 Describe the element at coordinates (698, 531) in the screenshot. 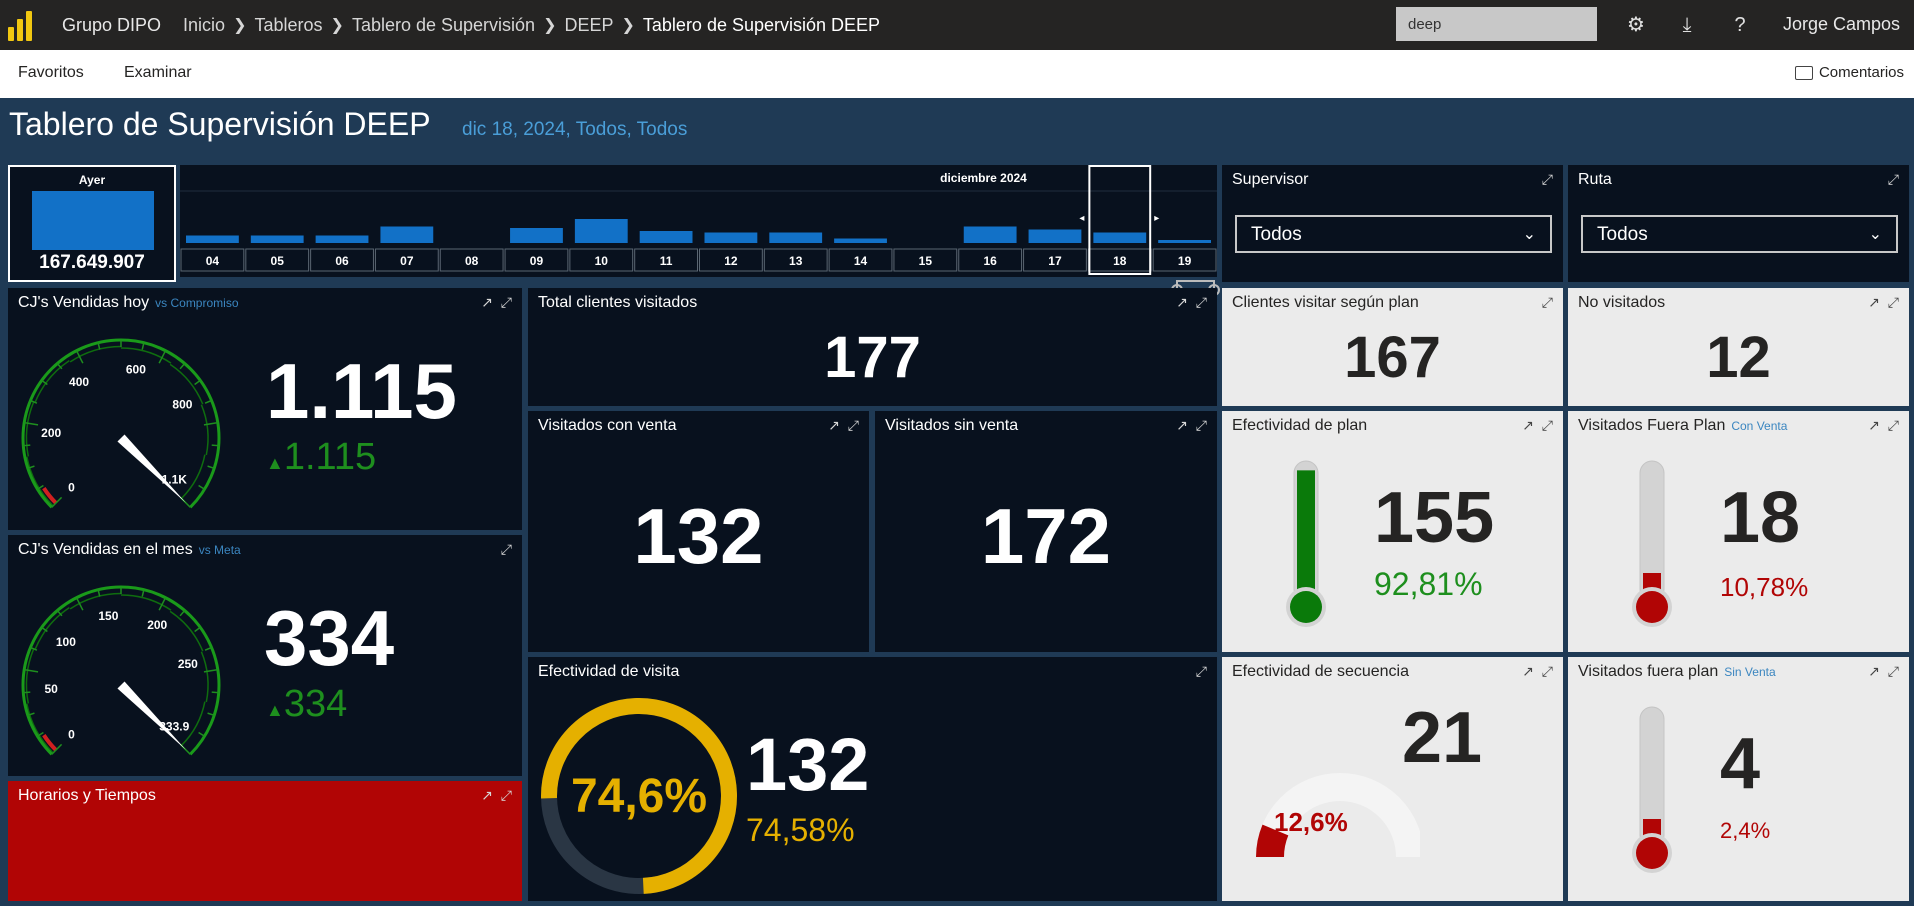

I see `con-venta-tile: Visitados con venta ↗ ⤢ 132` at that location.